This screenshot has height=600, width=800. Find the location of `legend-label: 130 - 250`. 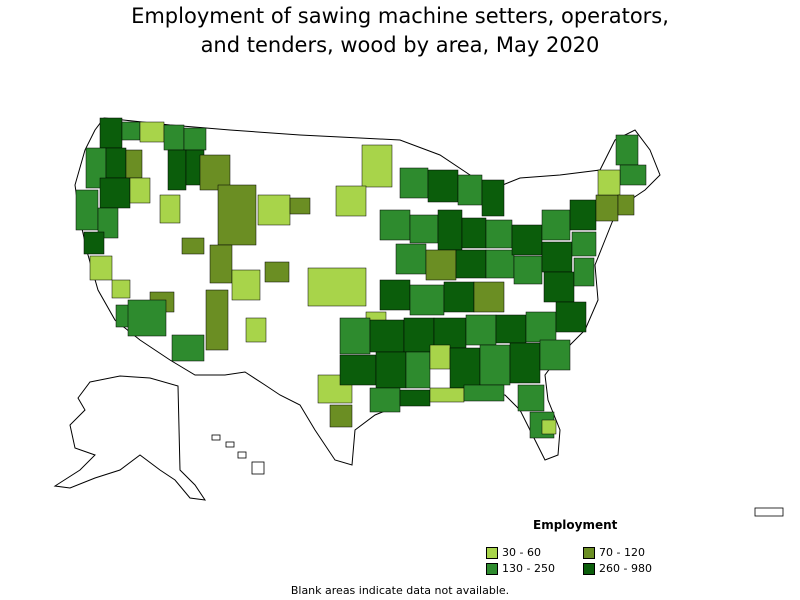

legend-label: 130 - 250 is located at coordinates (528, 568).